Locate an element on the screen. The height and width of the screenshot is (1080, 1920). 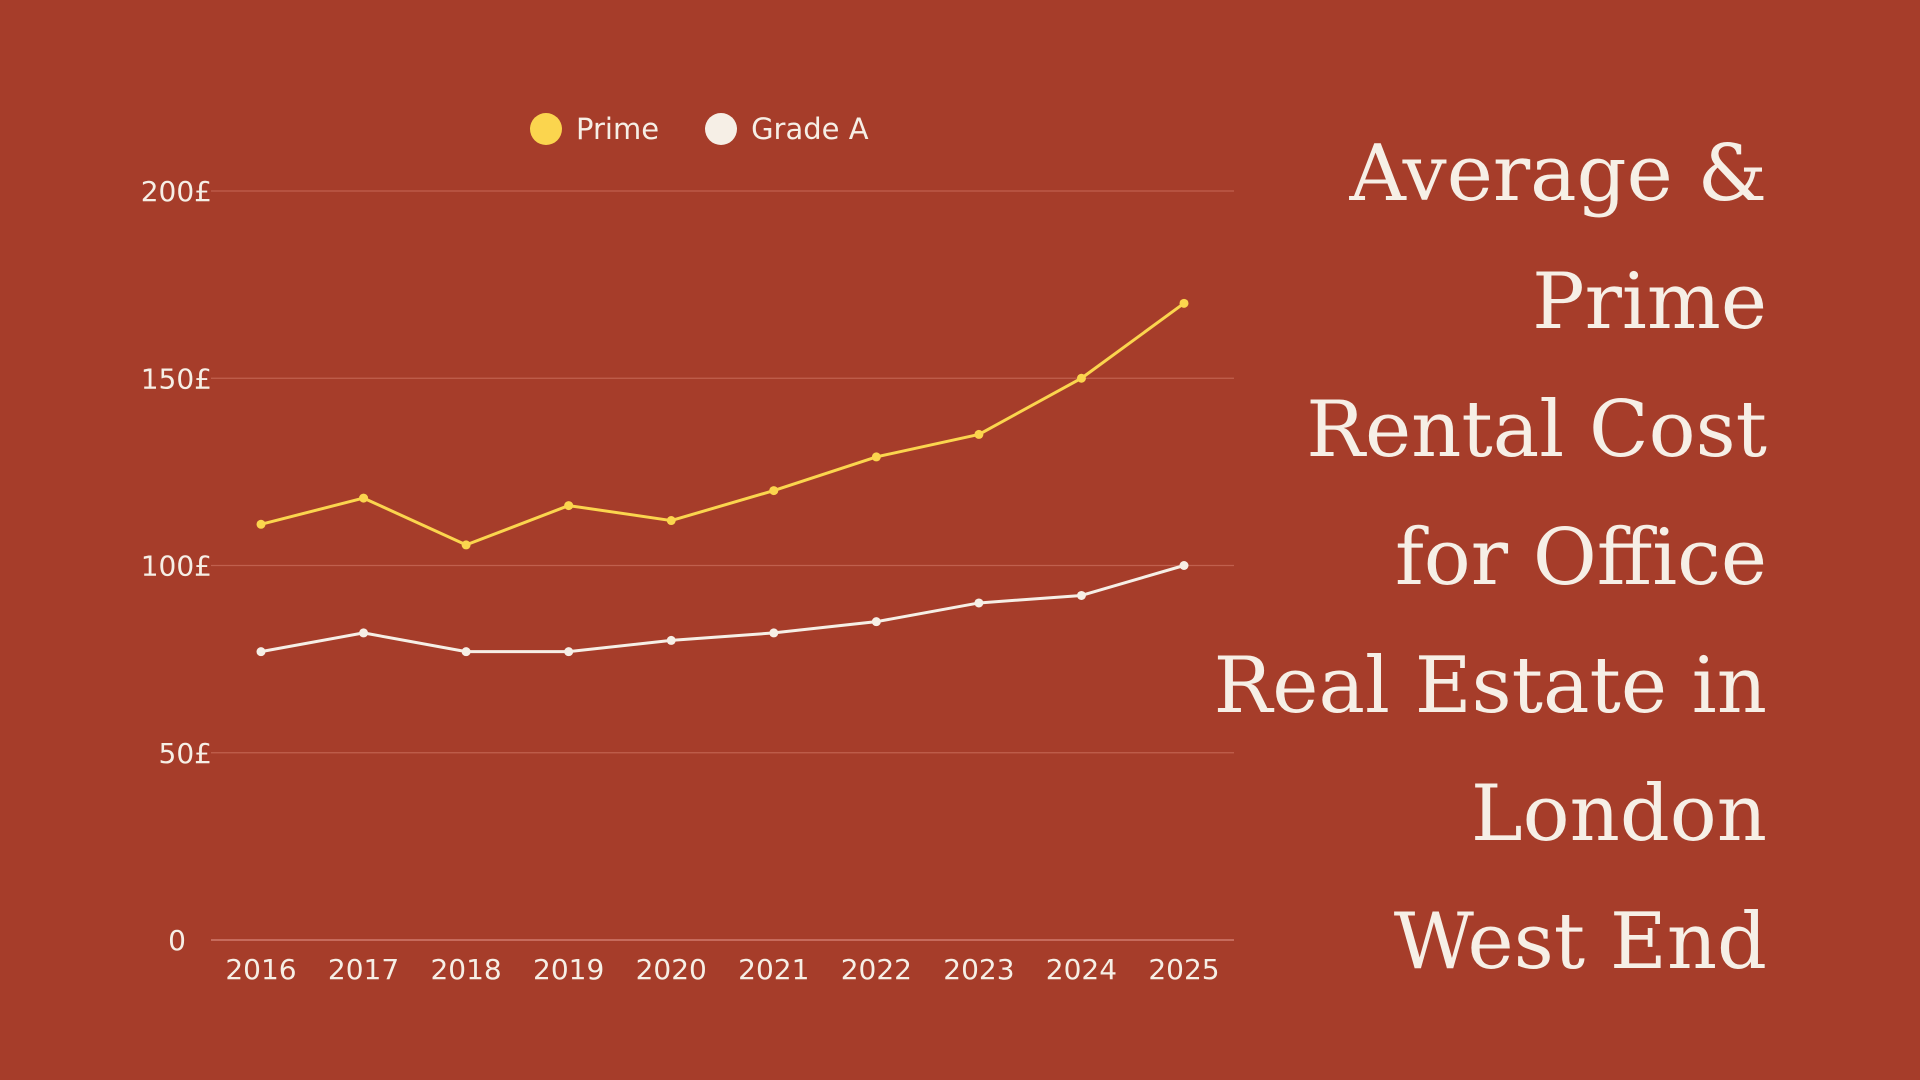
y-tick-label: 0 is located at coordinates (177, 940).